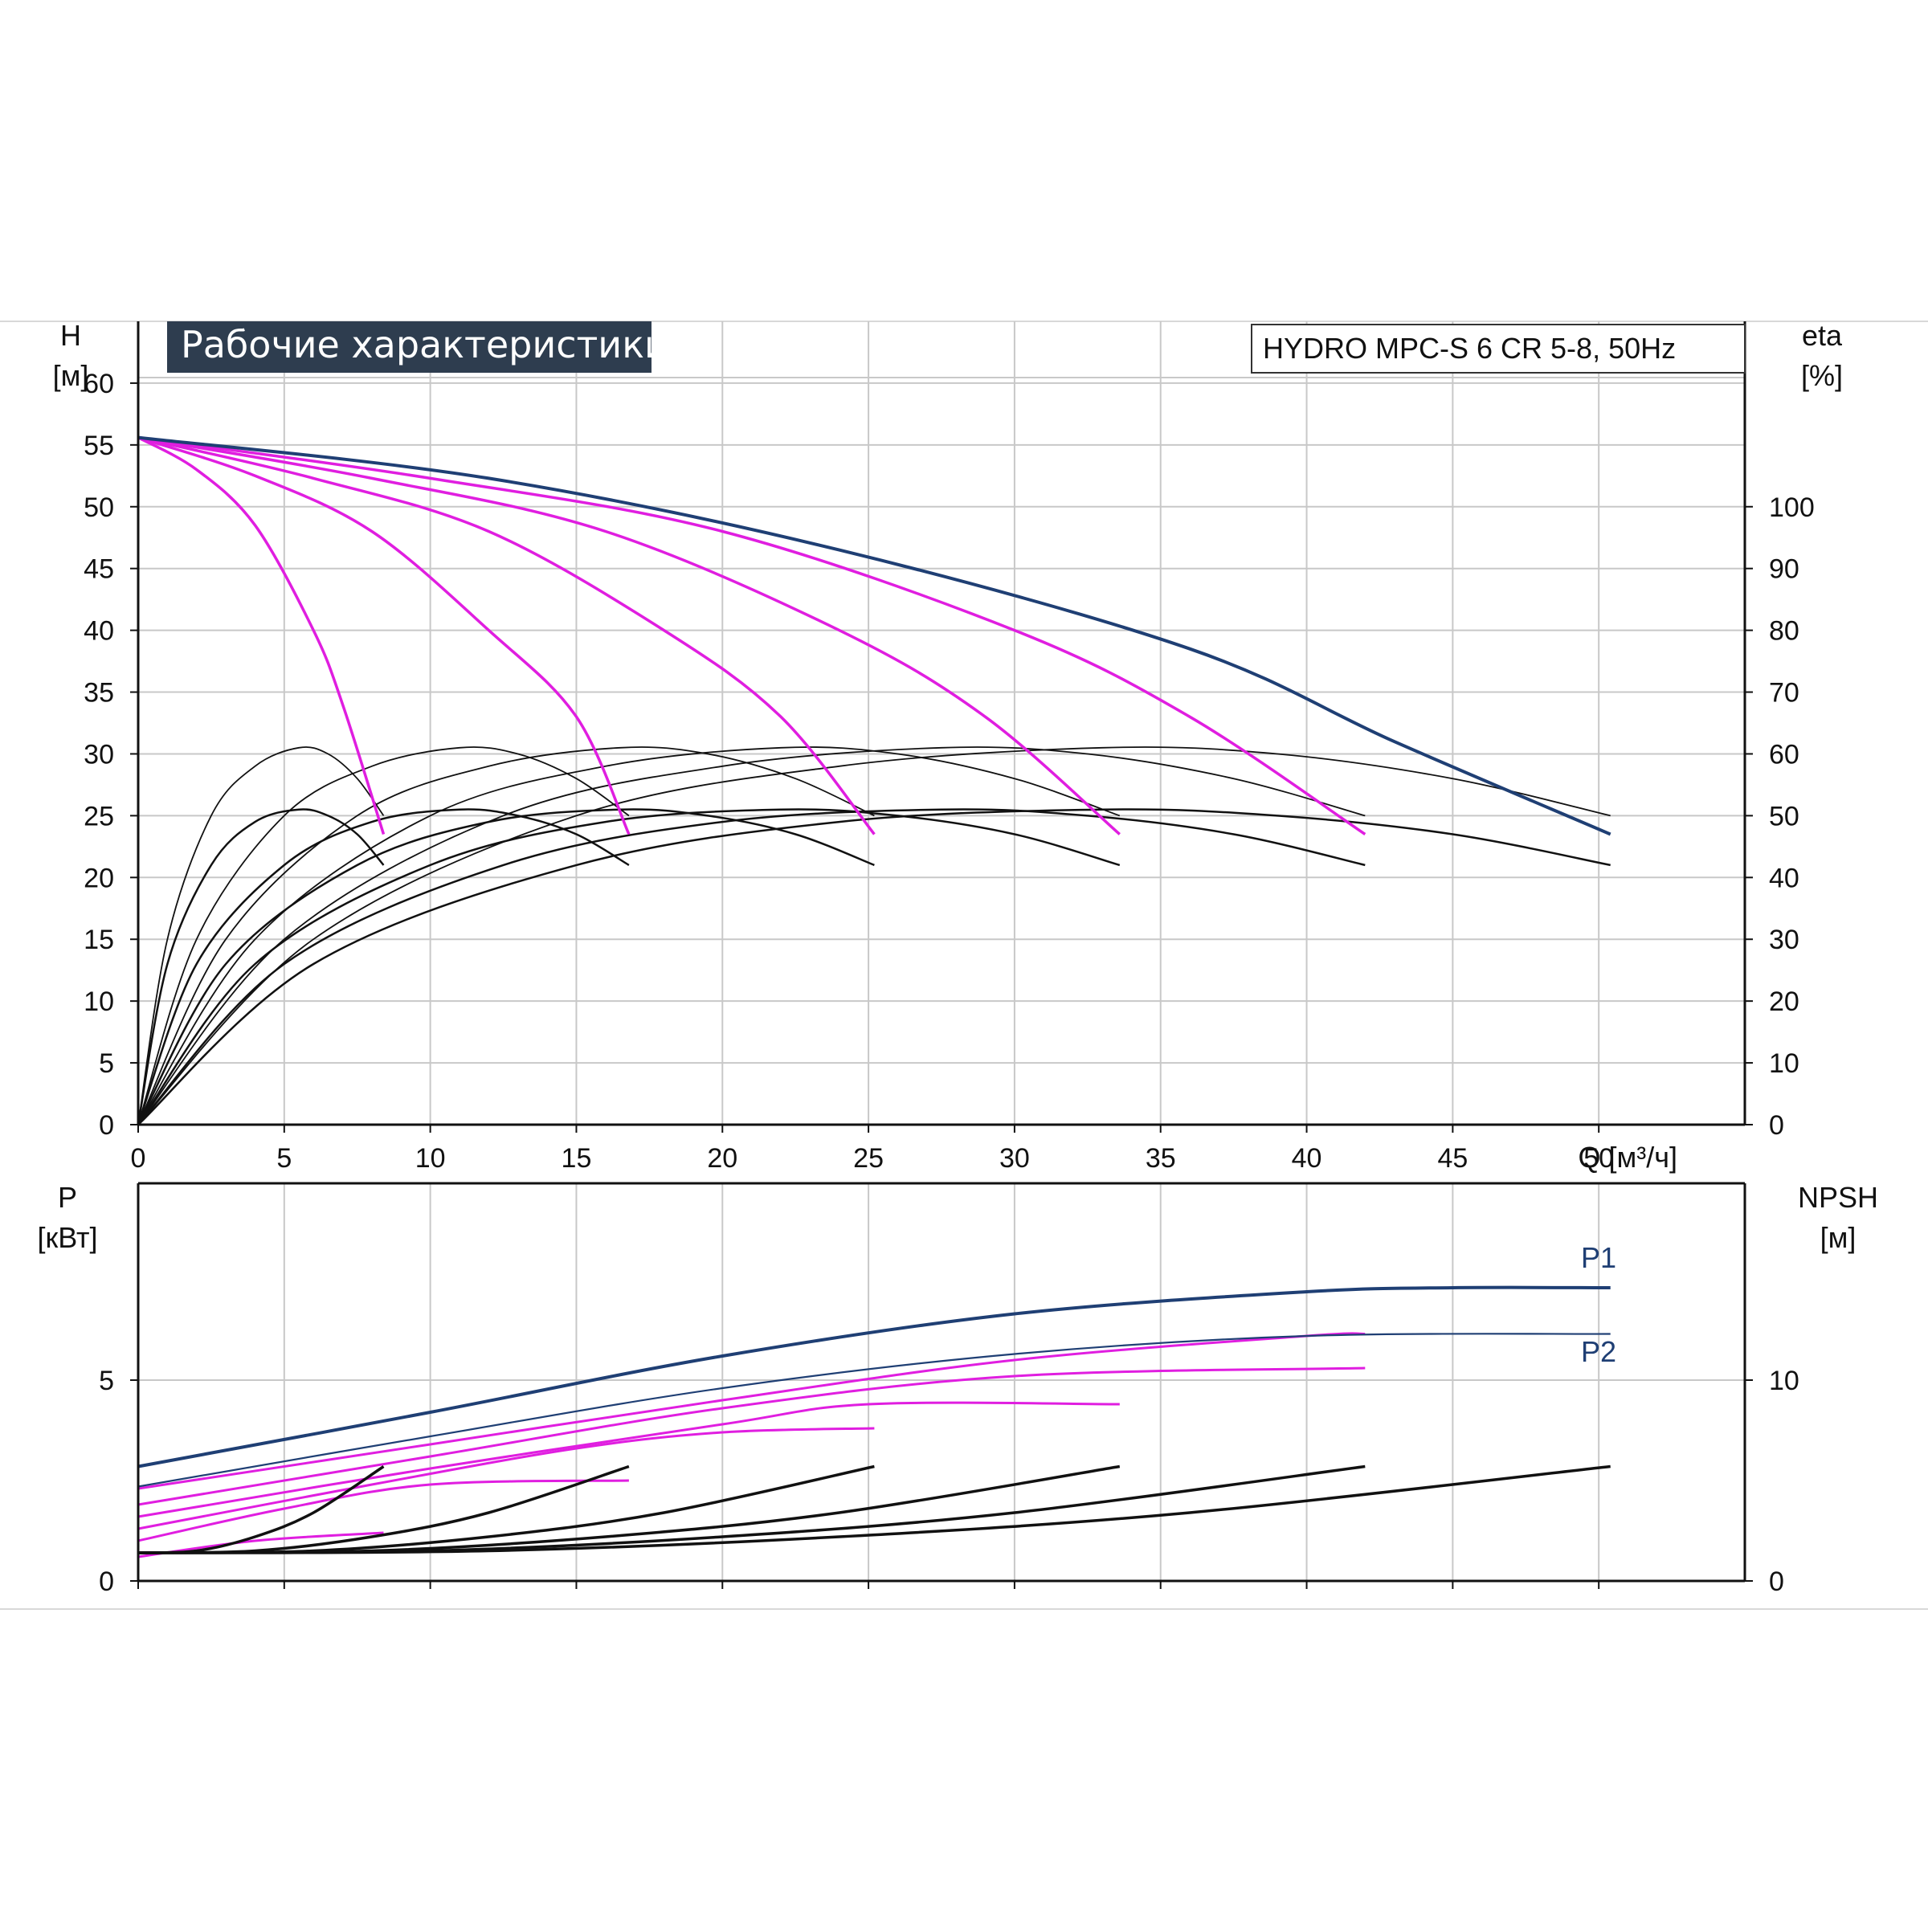 This screenshot has height=1932, width=1928. Describe the element at coordinates (99, 816) in the screenshot. I see `h-tick-label: 25` at that location.